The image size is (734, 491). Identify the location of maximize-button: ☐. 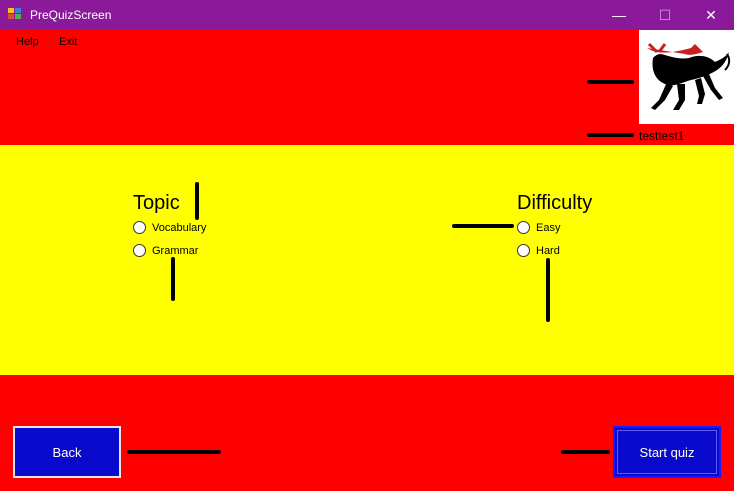
(665, 14).